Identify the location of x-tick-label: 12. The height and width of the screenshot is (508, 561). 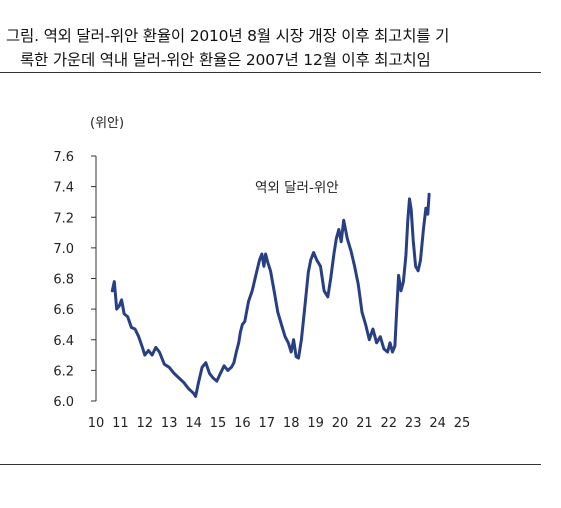
(145, 423).